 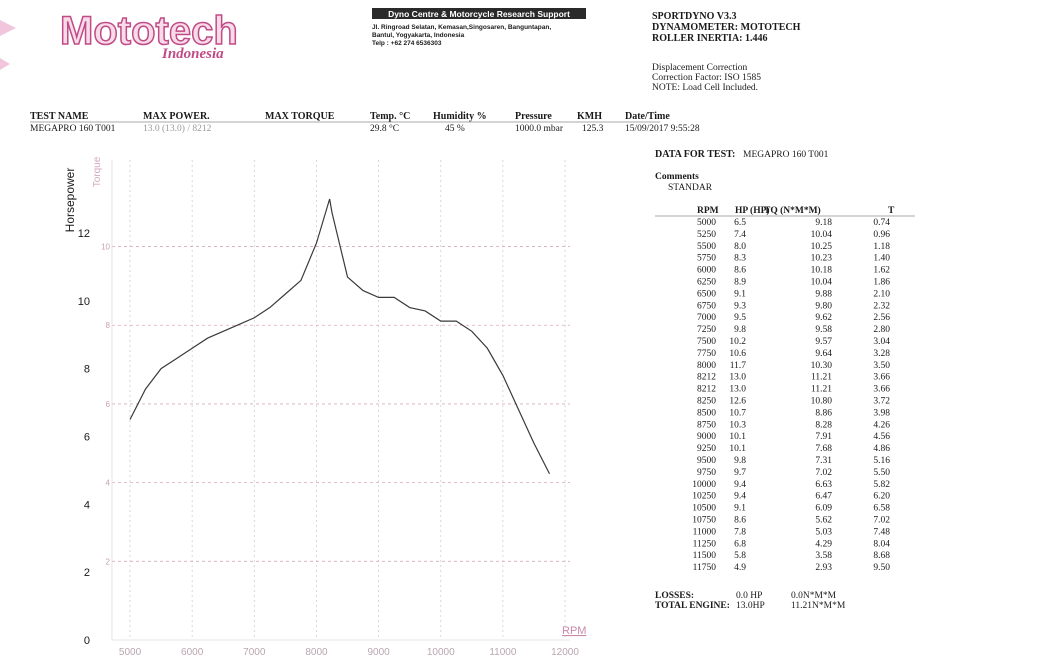 What do you see at coordinates (814, 596) in the screenshot?
I see `total-cell: 0.0N*M*M` at bounding box center [814, 596].